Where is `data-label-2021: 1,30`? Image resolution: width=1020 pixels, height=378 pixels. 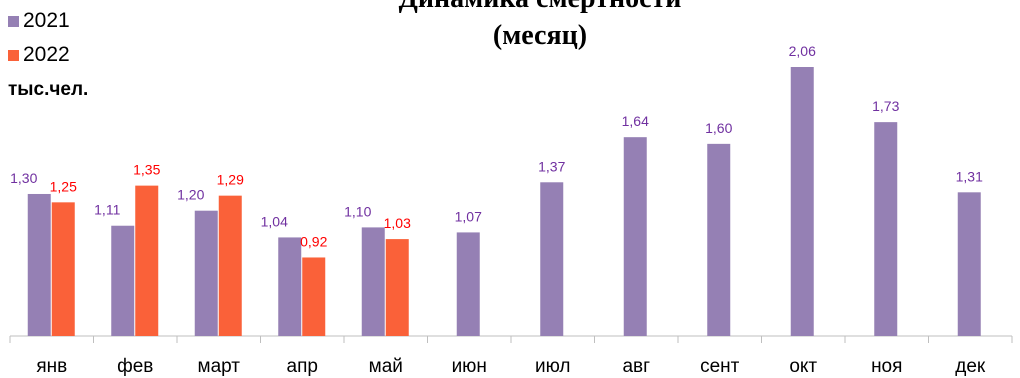
data-label-2021: 1,30 is located at coordinates (23, 178).